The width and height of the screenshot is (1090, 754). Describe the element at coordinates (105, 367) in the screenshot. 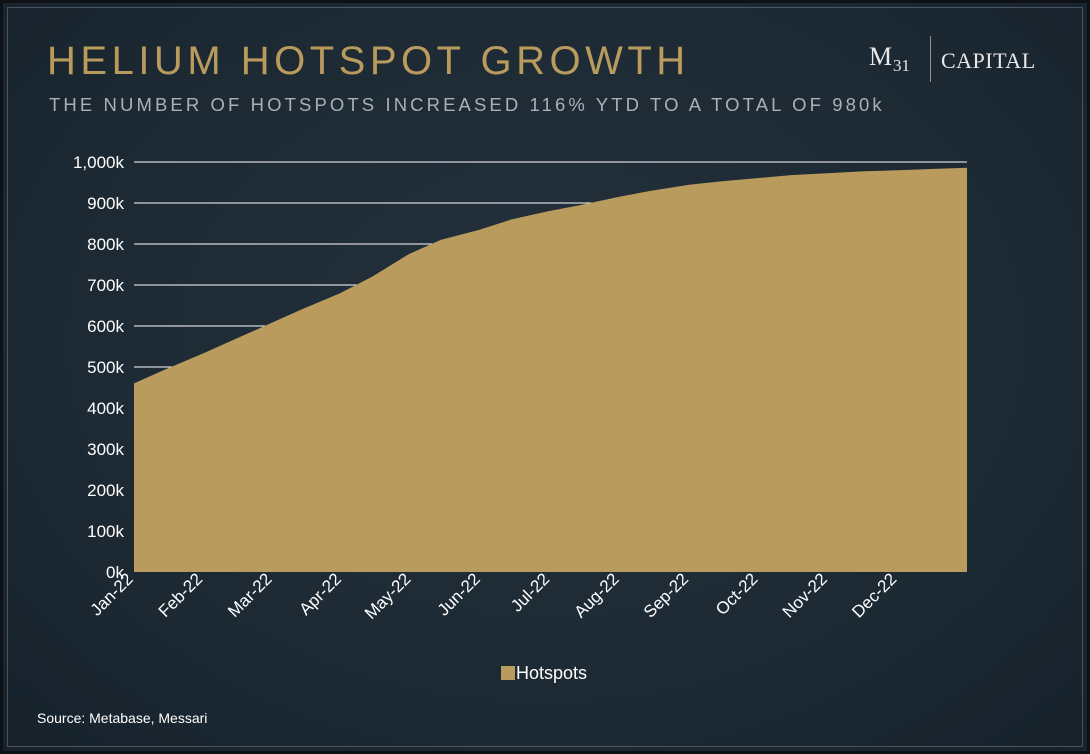

I see `y-tick-label: 500k` at that location.